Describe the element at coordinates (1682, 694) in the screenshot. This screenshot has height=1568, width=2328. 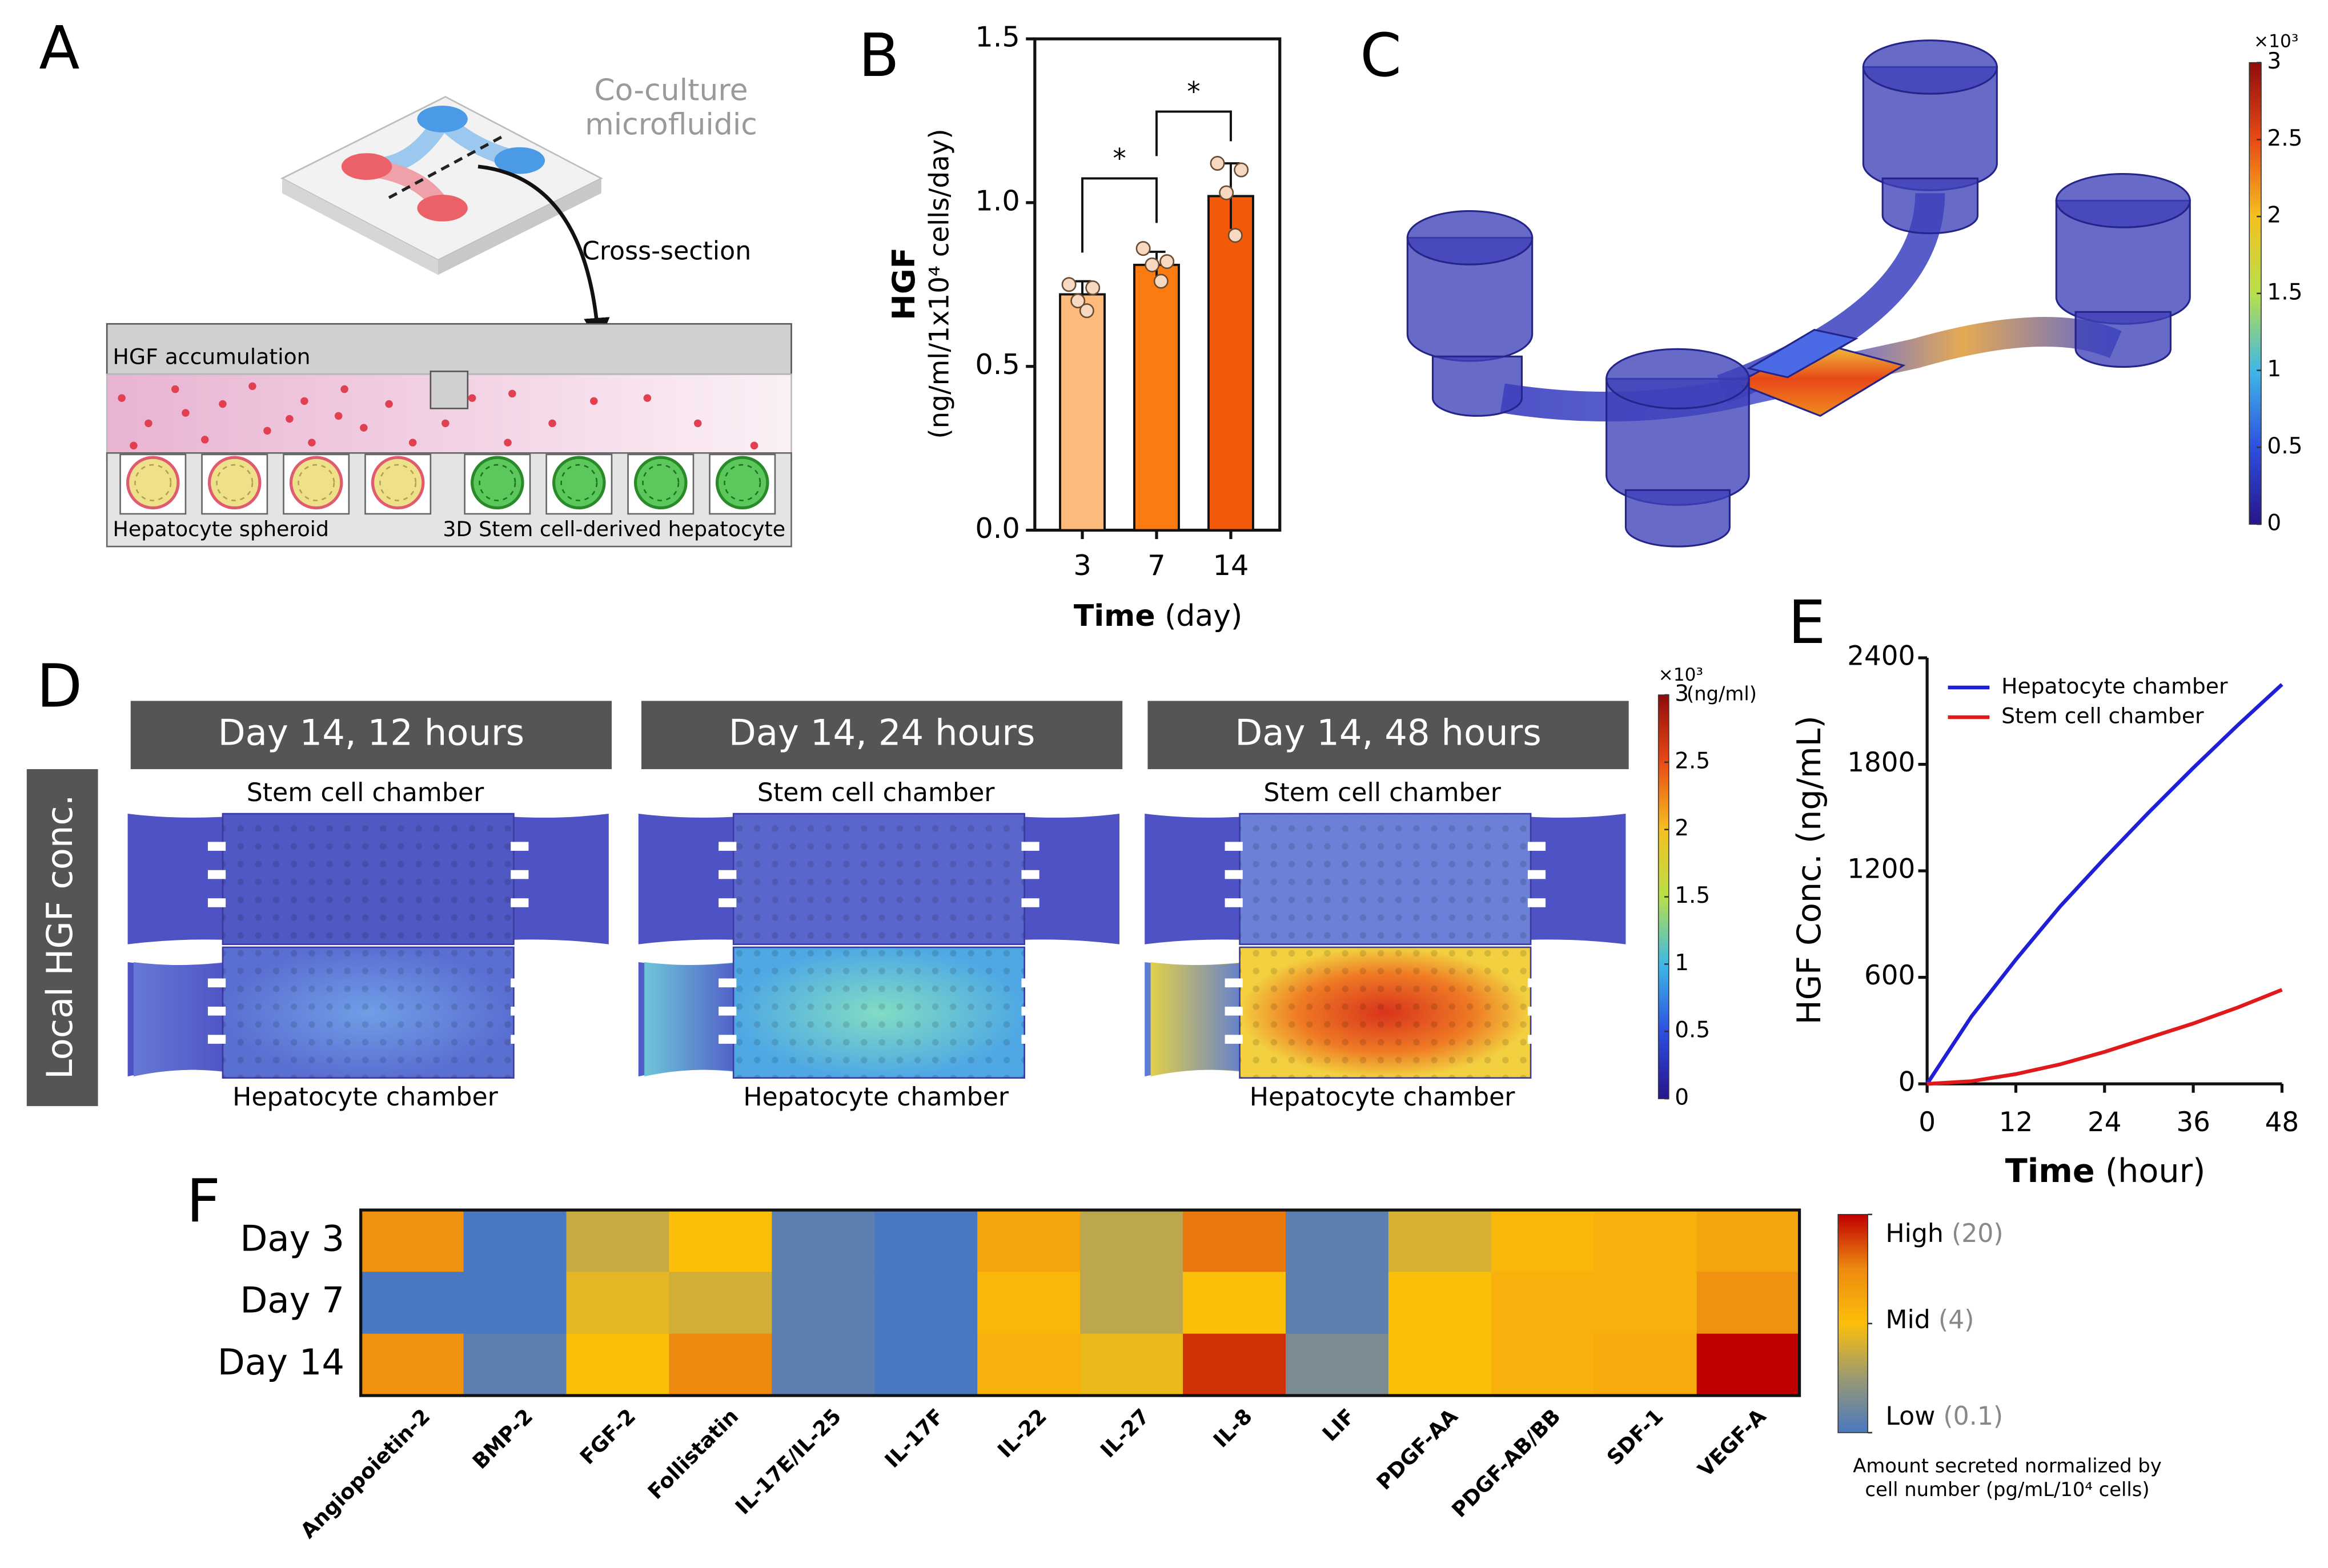
I see `colorbar-tick-label: 3` at that location.